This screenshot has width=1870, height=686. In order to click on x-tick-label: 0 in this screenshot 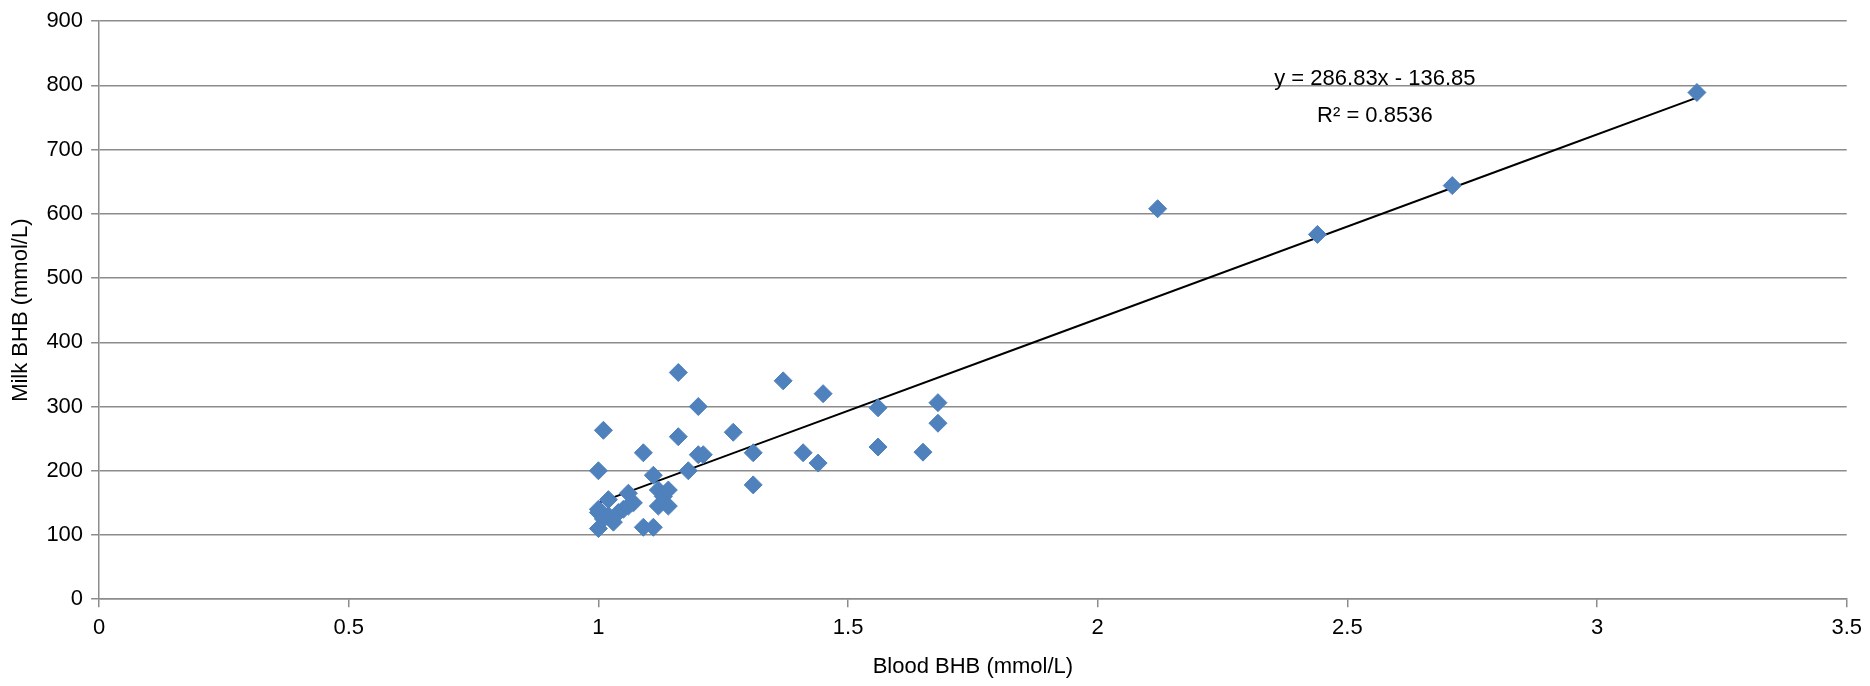, I will do `click(99, 627)`.